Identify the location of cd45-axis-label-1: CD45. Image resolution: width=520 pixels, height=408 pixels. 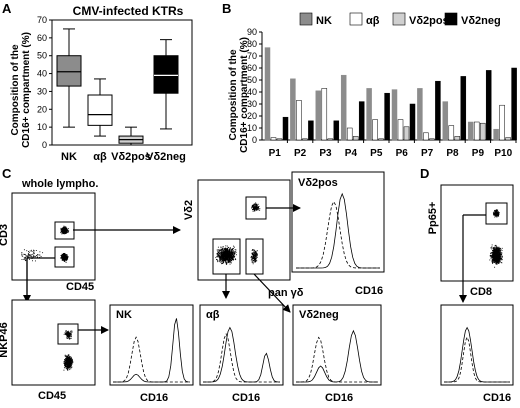
(80, 287).